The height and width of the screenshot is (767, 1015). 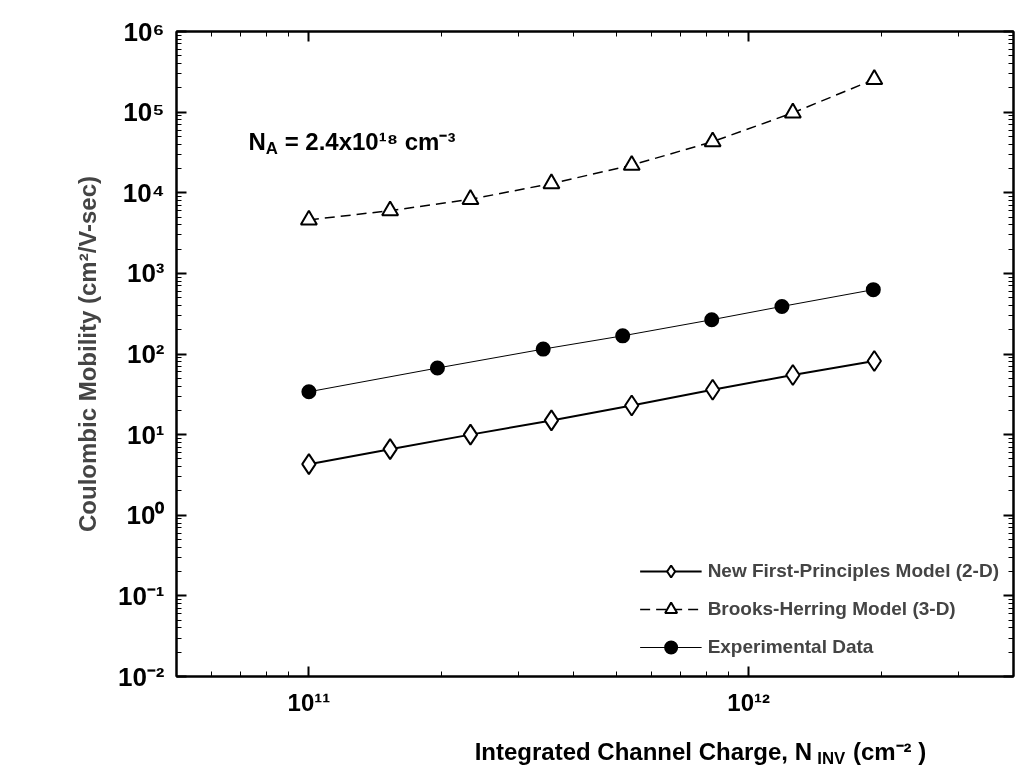 What do you see at coordinates (309, 702) in the screenshot?
I see `x-tick-label: 10¹¹` at bounding box center [309, 702].